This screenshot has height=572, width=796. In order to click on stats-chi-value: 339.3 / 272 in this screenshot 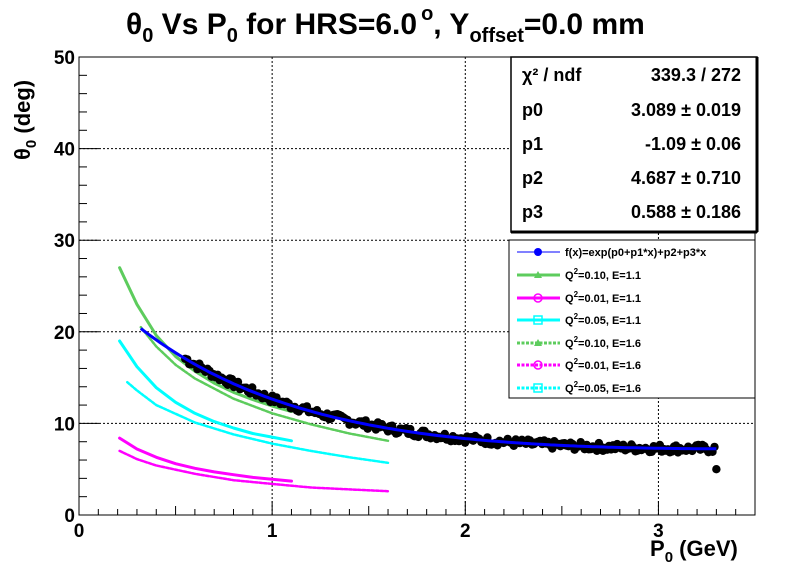, I will do `click(696, 75)`.